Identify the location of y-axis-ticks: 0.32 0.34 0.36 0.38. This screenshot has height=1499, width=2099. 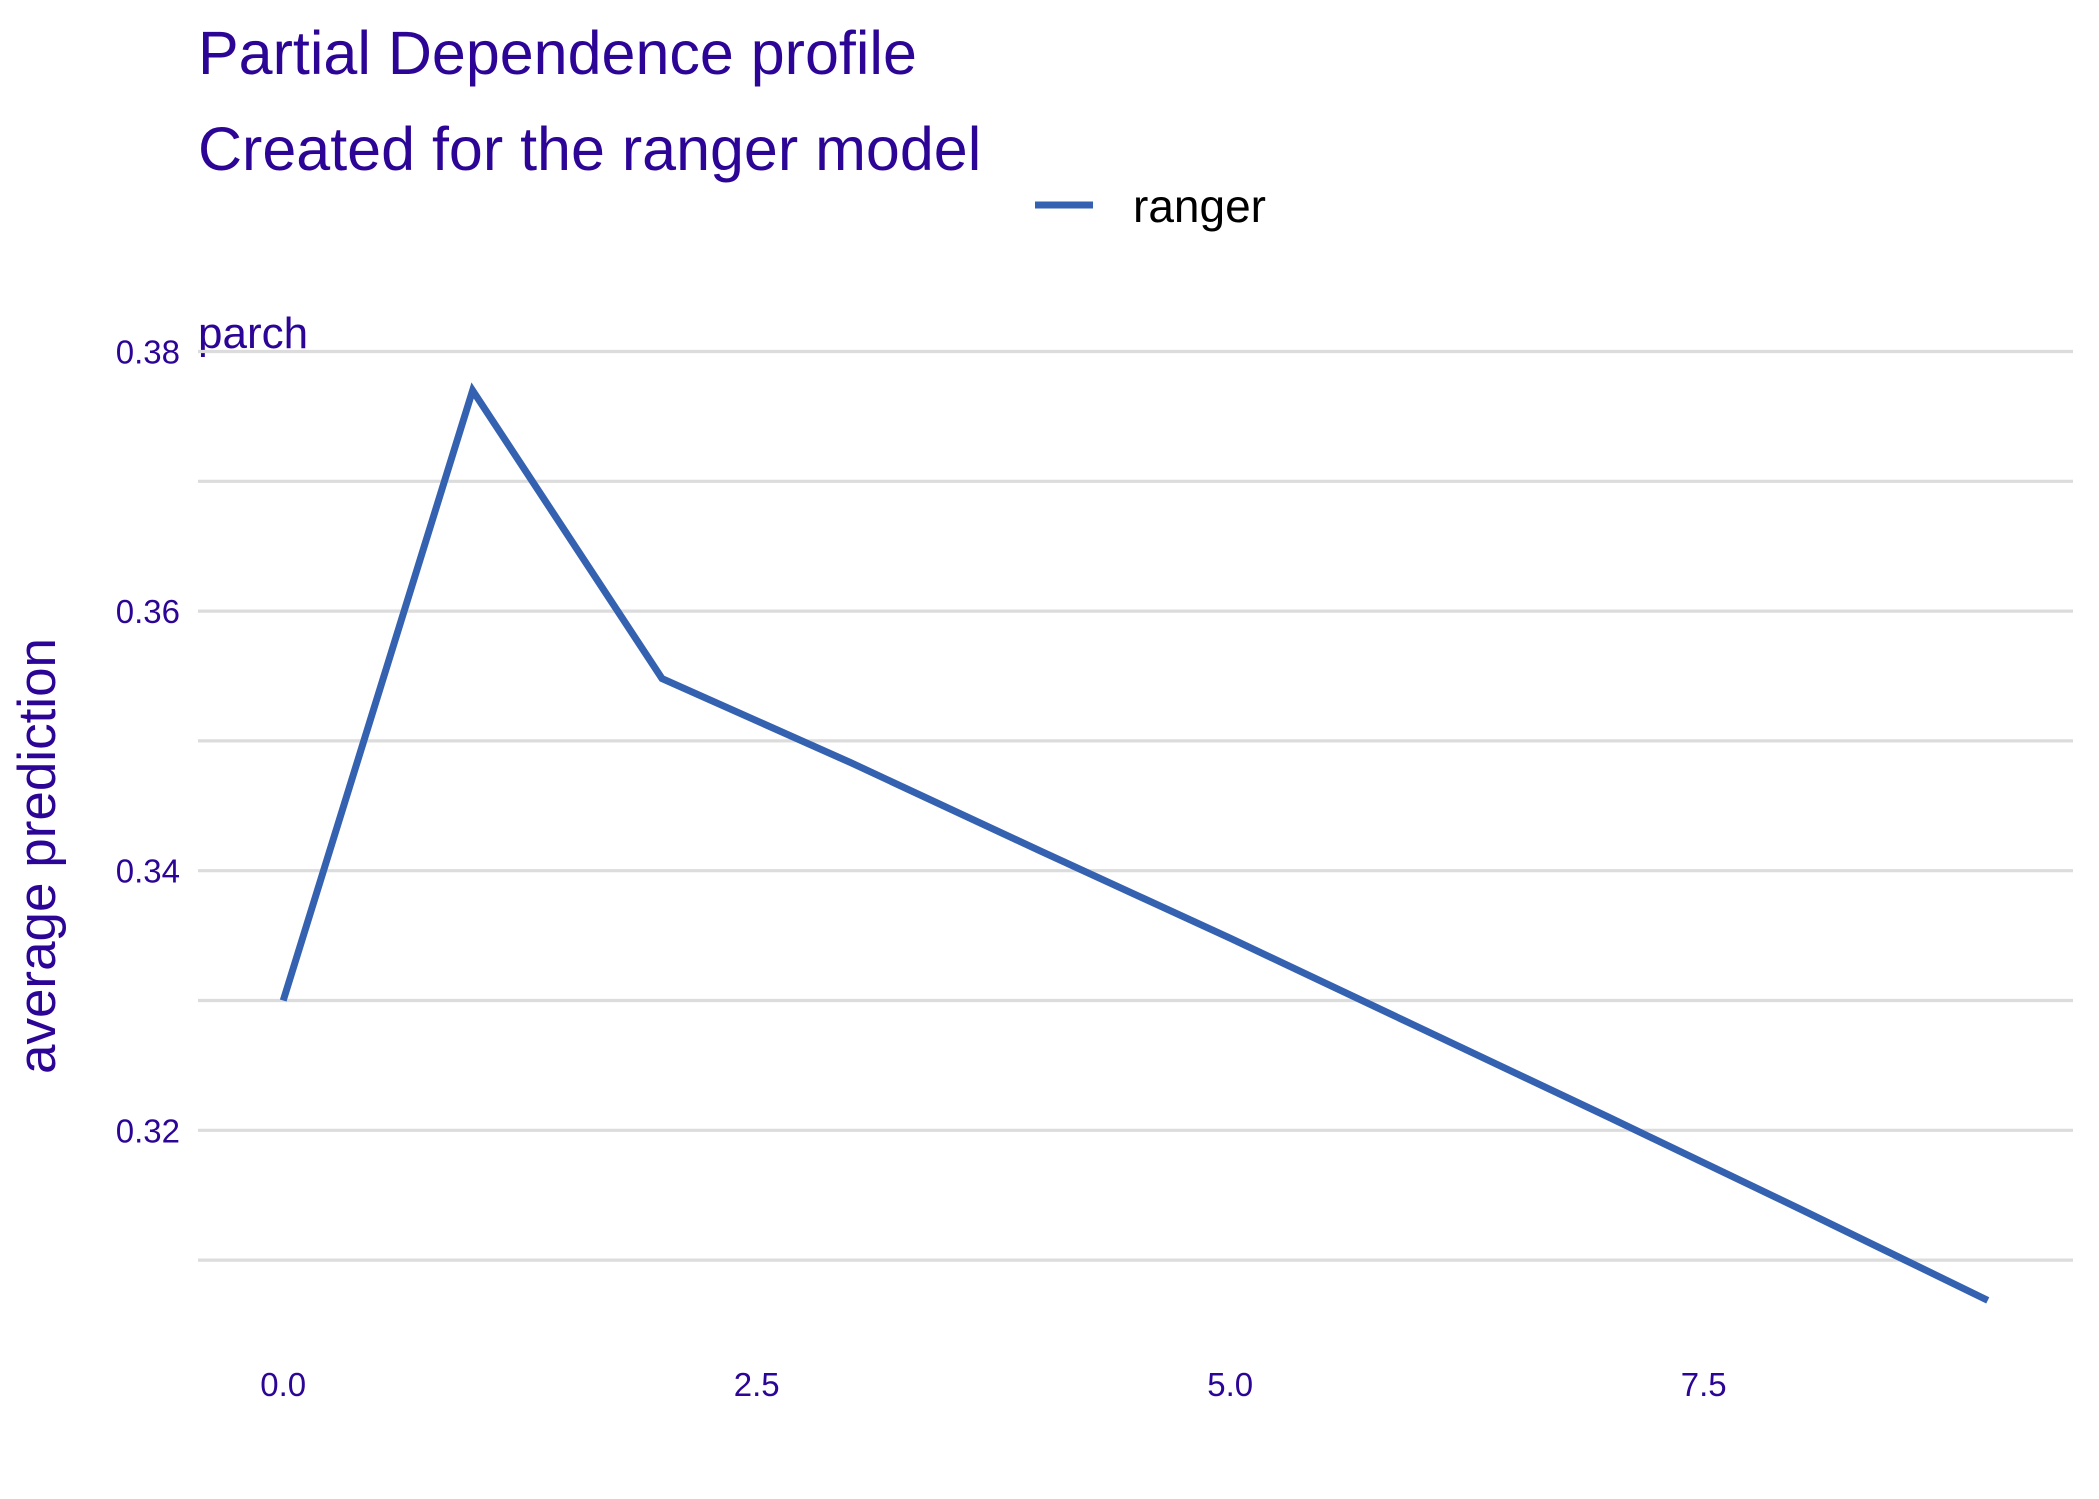
(148, 741).